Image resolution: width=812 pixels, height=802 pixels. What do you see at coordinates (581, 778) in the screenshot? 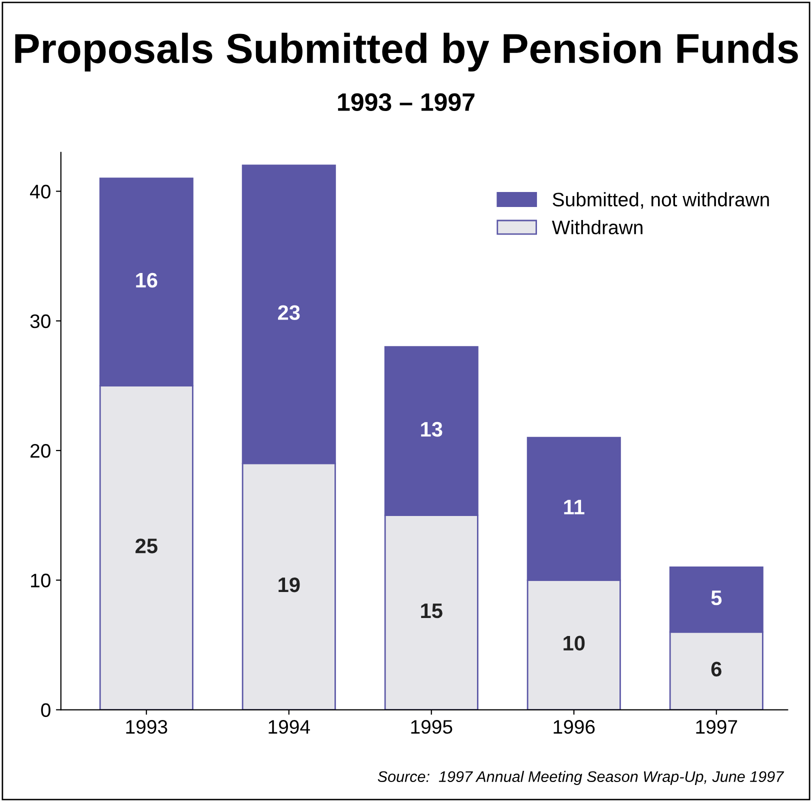
I see `source-note: Source: 1997 Annual Meeting Season Wrap-Up, June 1997` at bounding box center [581, 778].